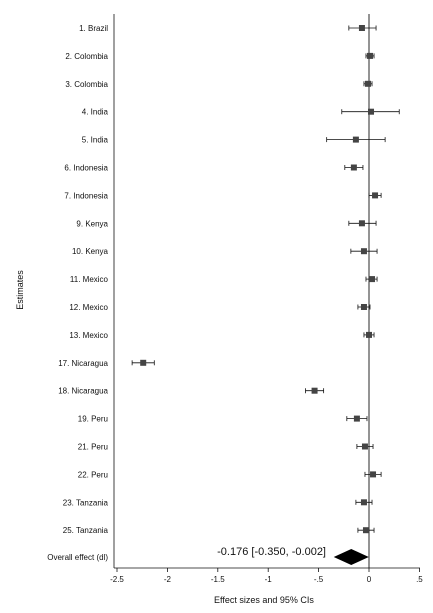 The height and width of the screenshot is (613, 433). What do you see at coordinates (223, 195) in the screenshot?
I see `study-row: 7. Indonesia` at bounding box center [223, 195].